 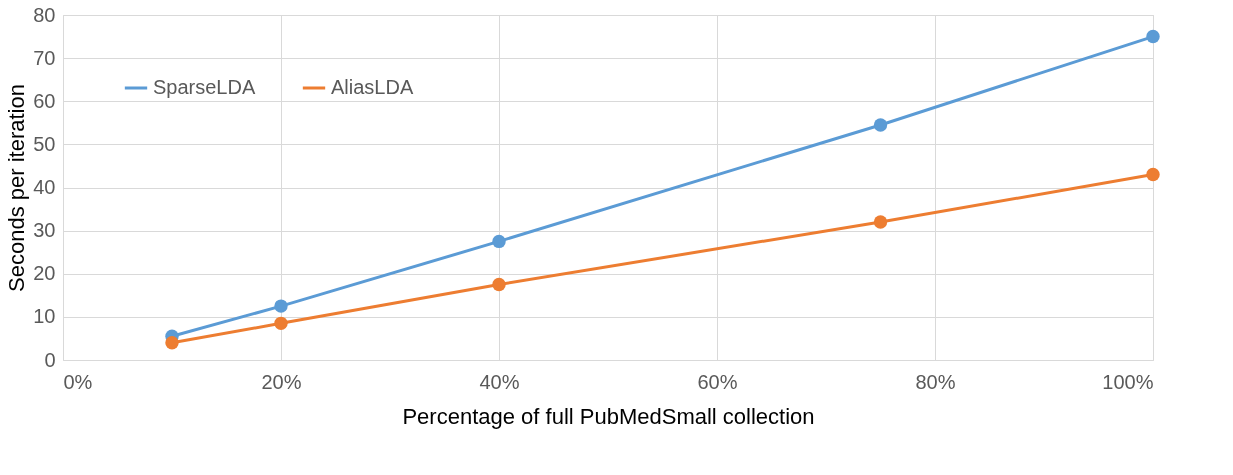 I want to click on x-tick-label: 80%, so click(x=935, y=381).